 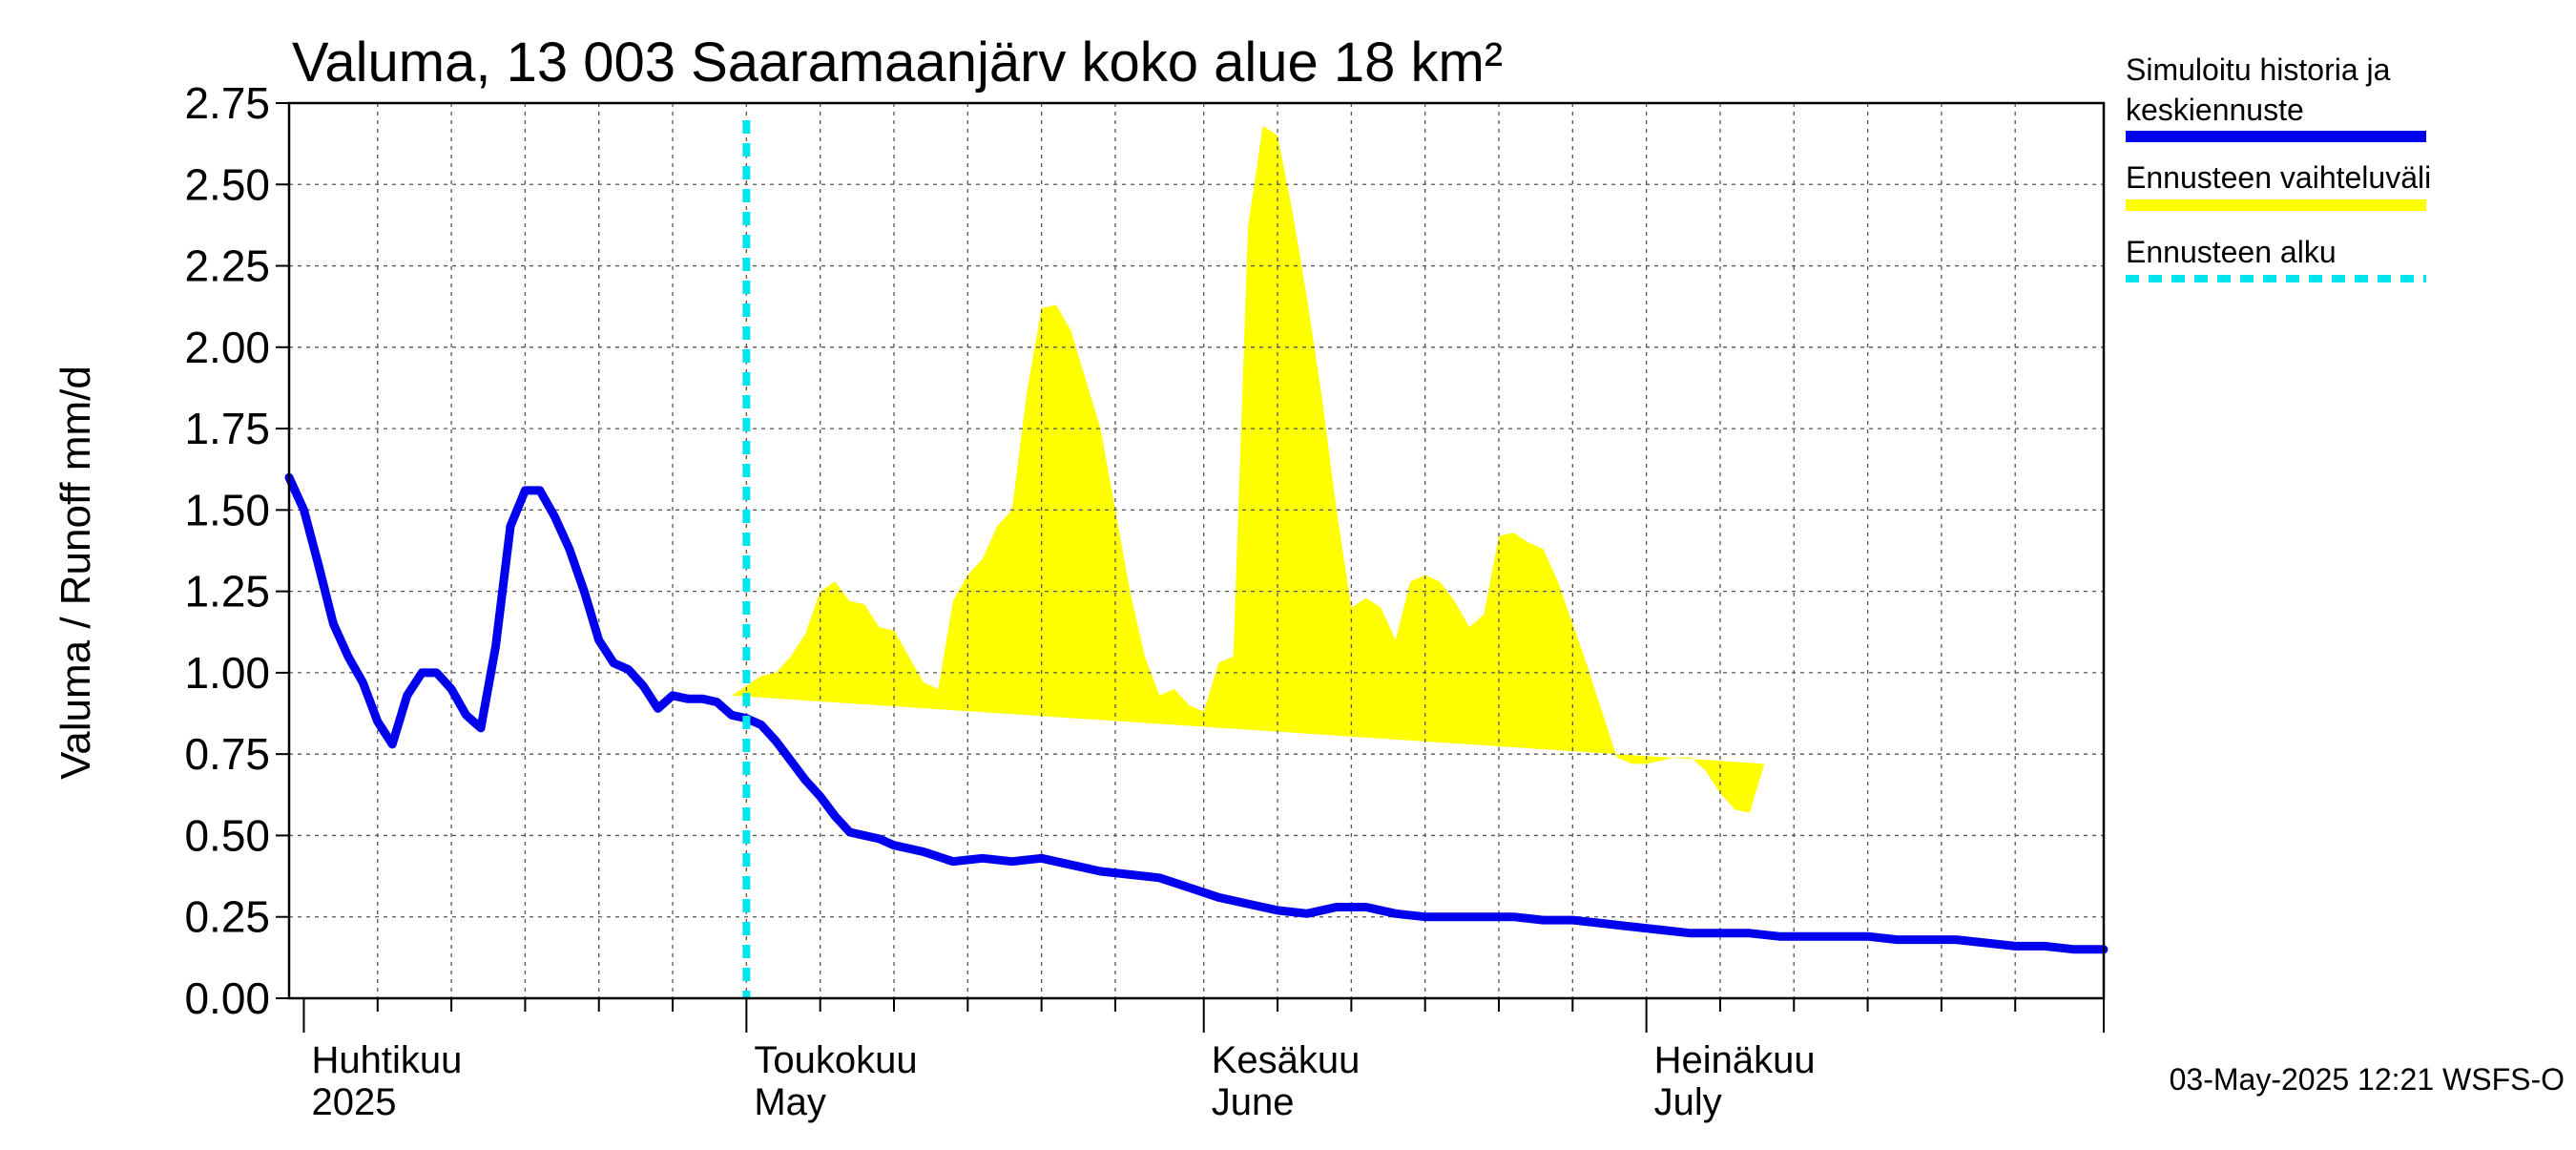 What do you see at coordinates (1688, 1102) in the screenshot?
I see `month-label-secondary: July` at bounding box center [1688, 1102].